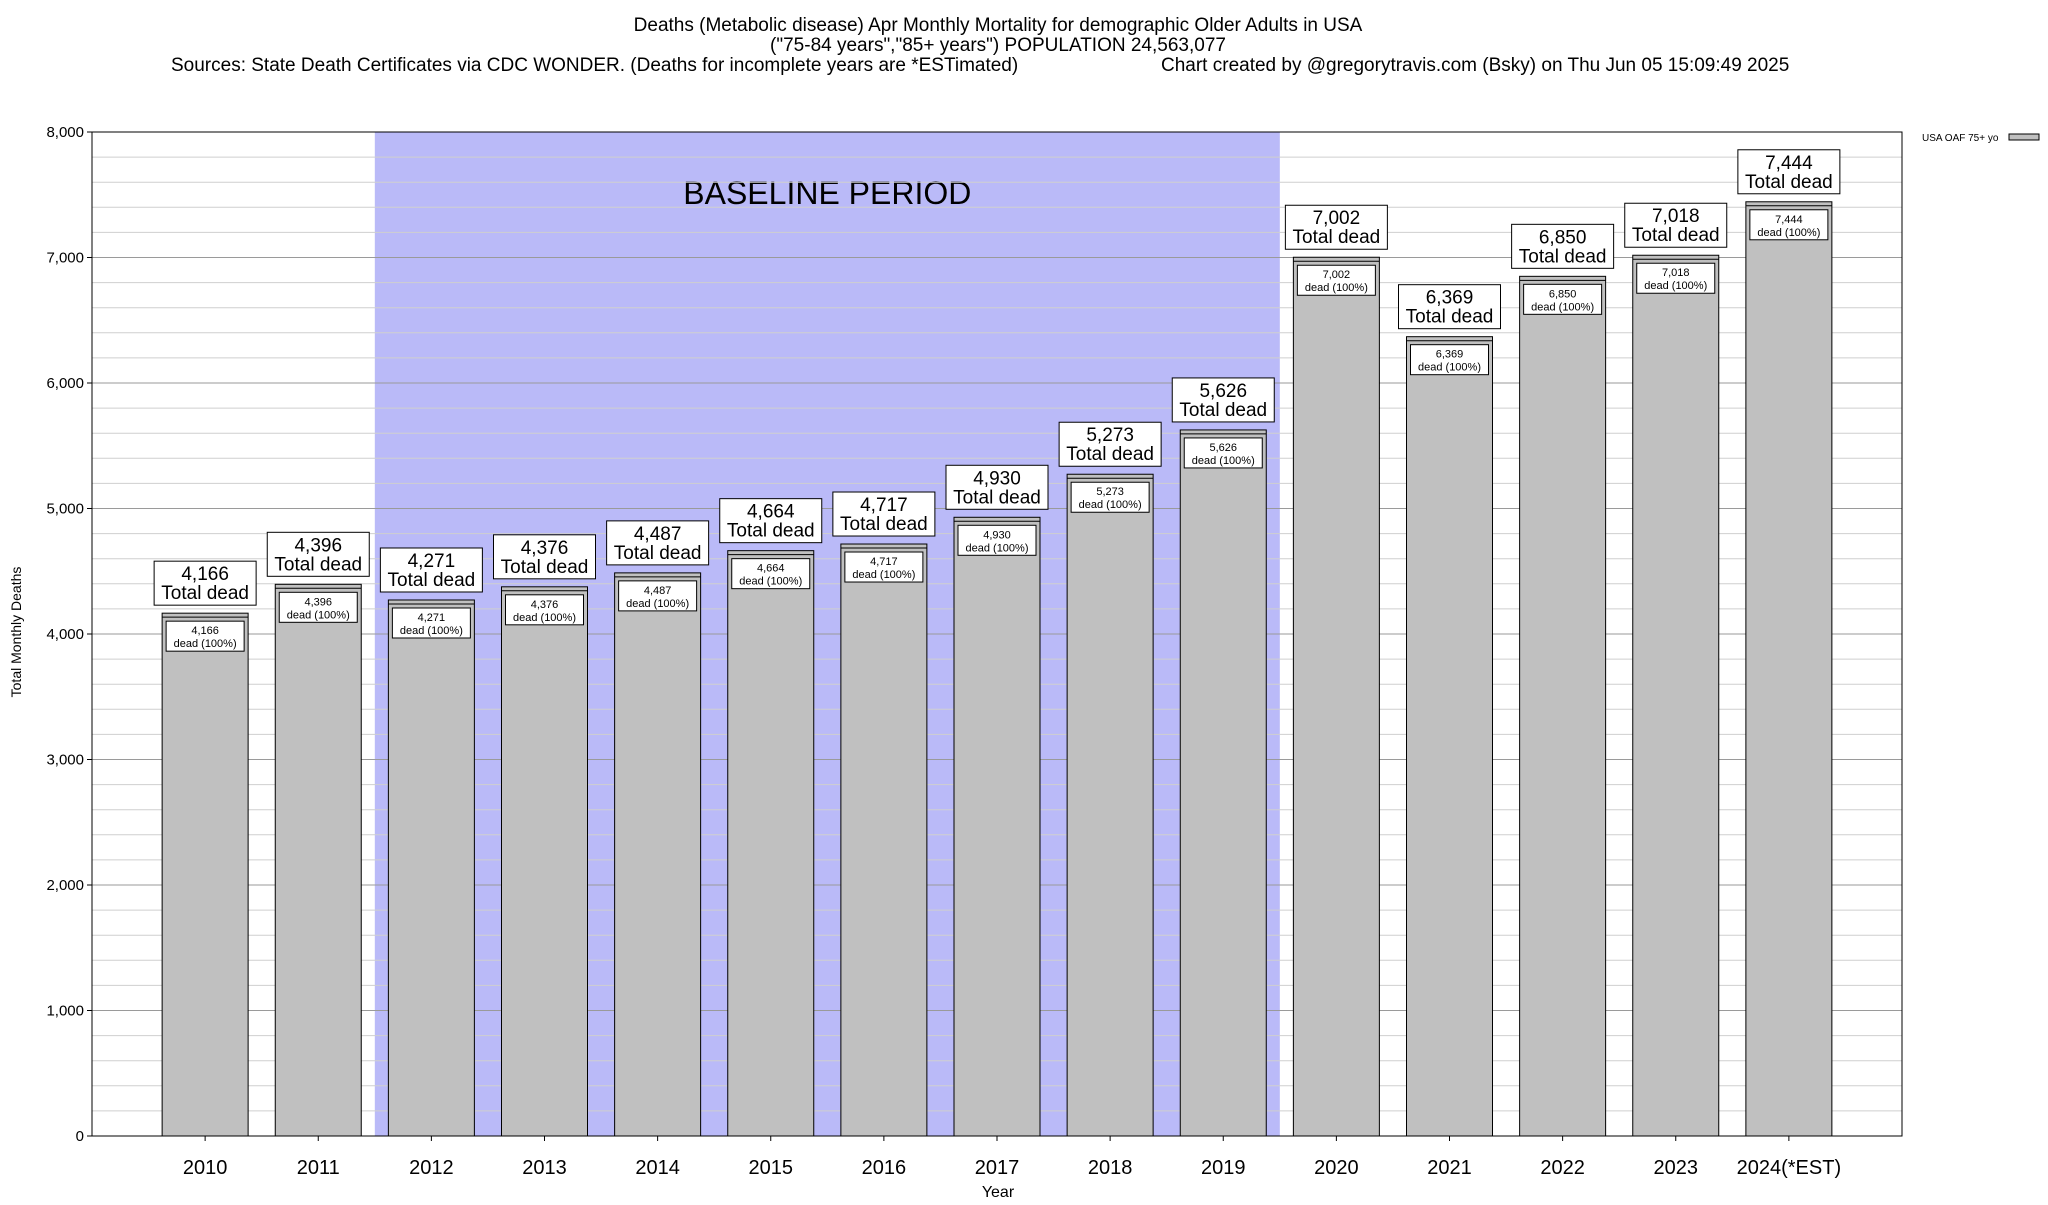 This screenshot has height=1205, width=2048. Describe the element at coordinates (1110, 1168) in the screenshot. I see `x-tick-label: 2018` at that location.